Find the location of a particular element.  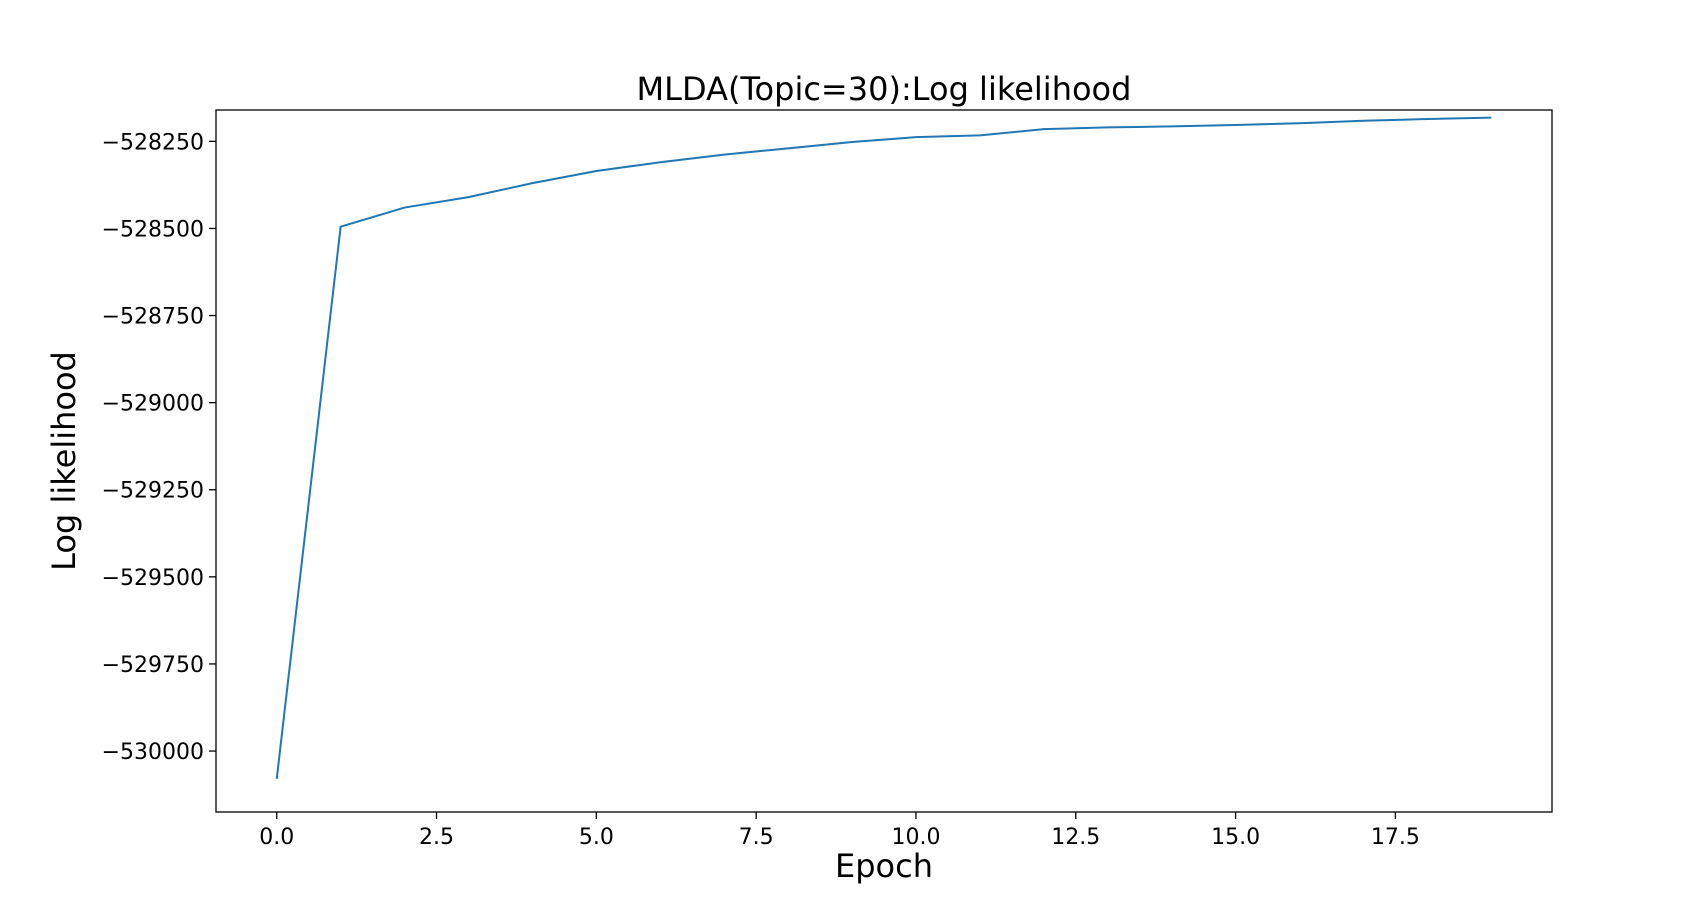

x-tick-label: 2.5 is located at coordinates (436, 837).